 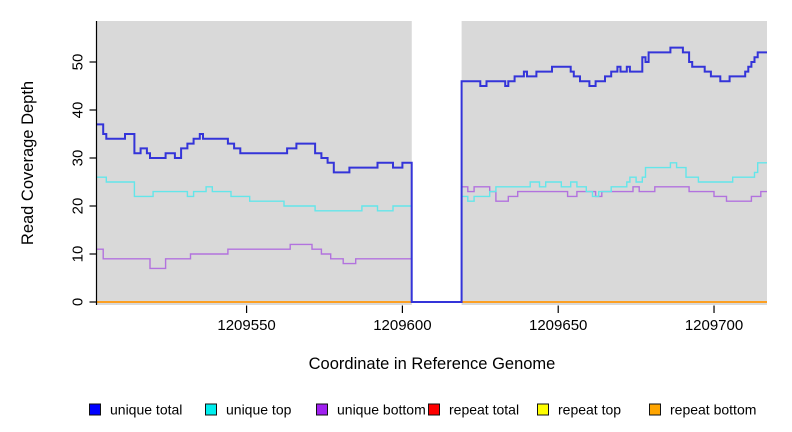 I want to click on x-tick-label: 1209600, so click(x=402, y=325).